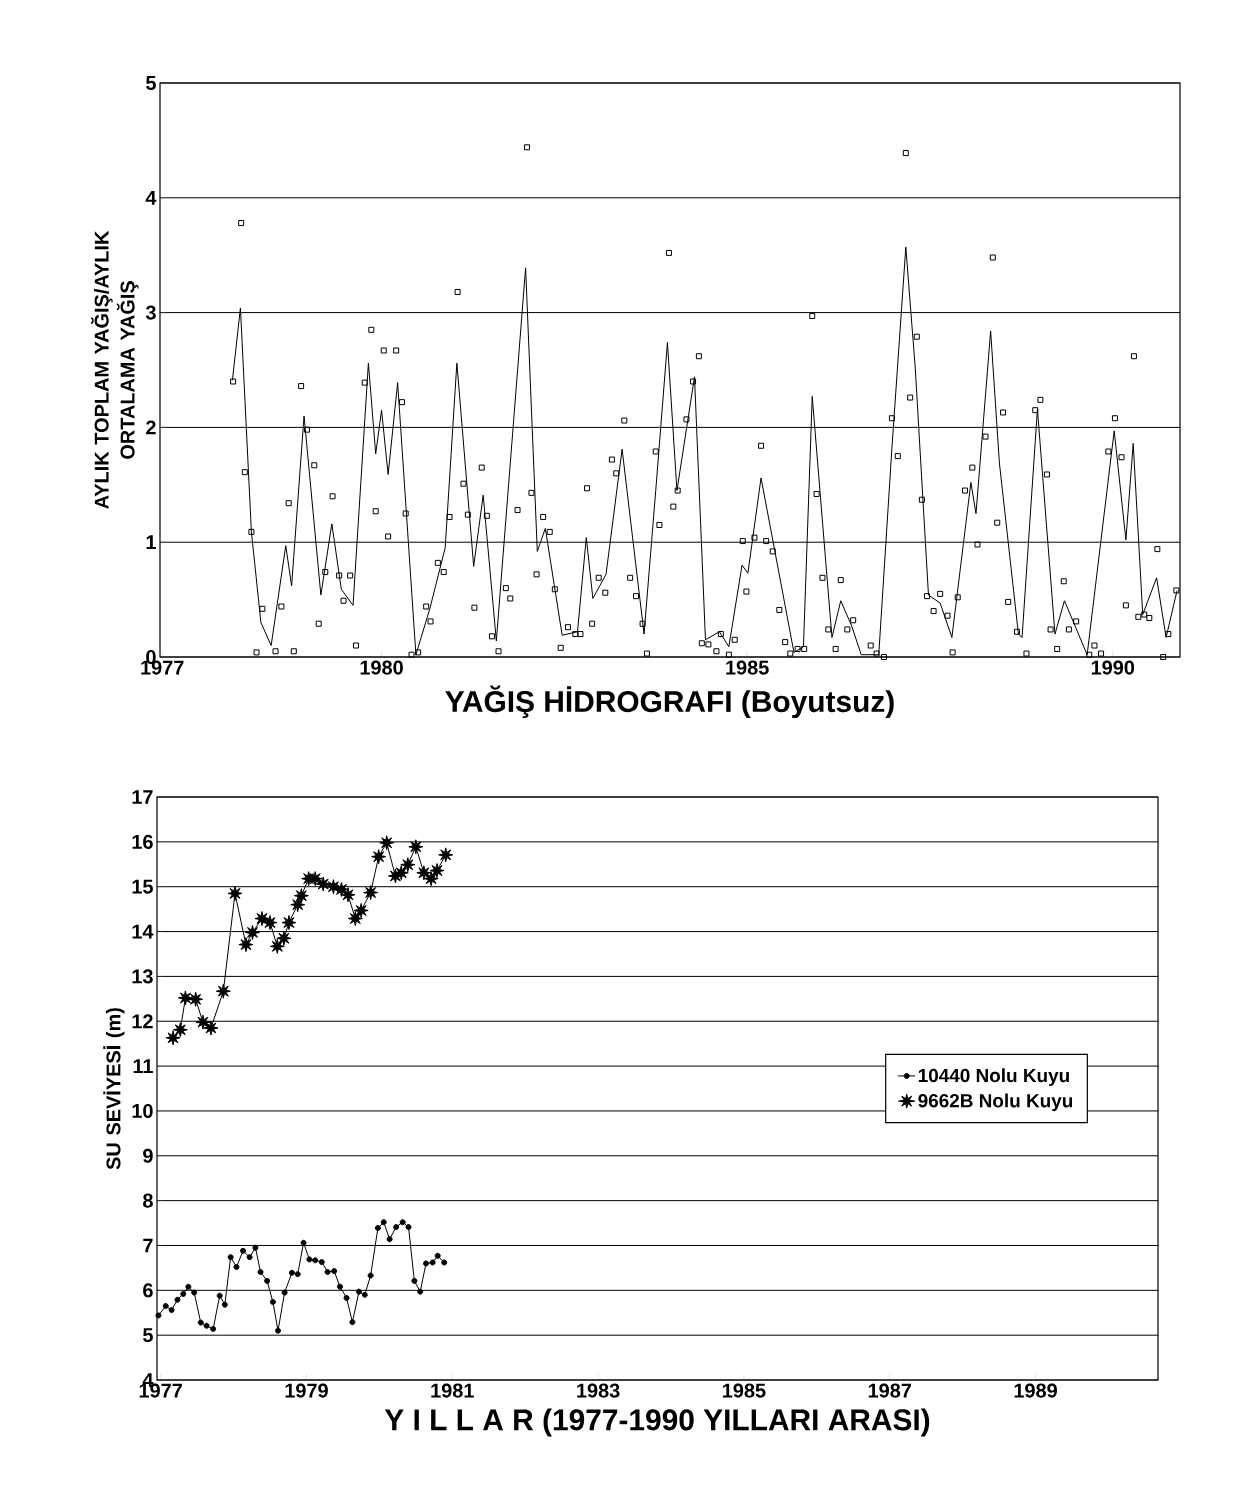  I want to click on legend-label: 10440 Nolu Kuyu, so click(993, 1077).